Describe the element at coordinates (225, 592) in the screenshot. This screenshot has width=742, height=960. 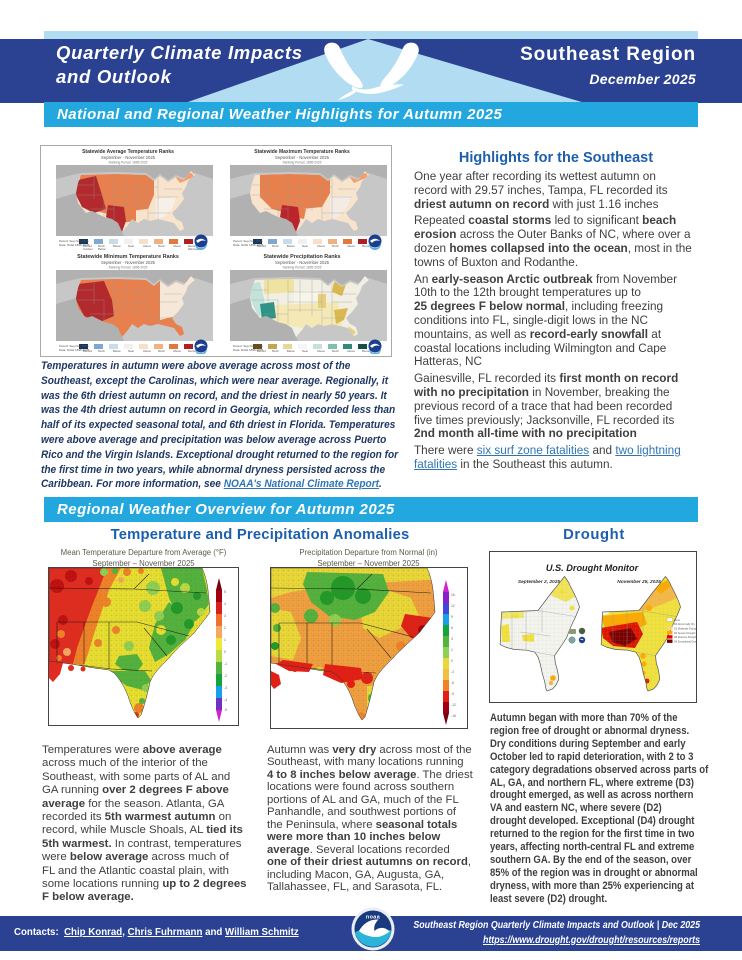
I see `svg-text: 5` at that location.